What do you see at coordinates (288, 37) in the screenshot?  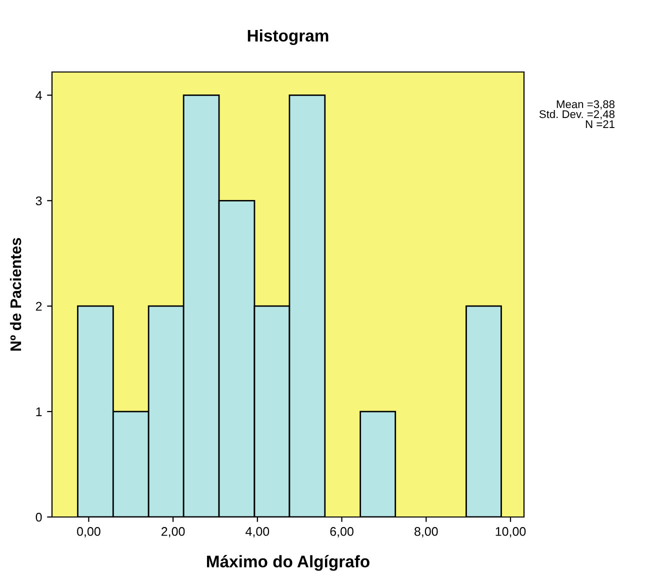 I see `chart-title: Histogram` at bounding box center [288, 37].